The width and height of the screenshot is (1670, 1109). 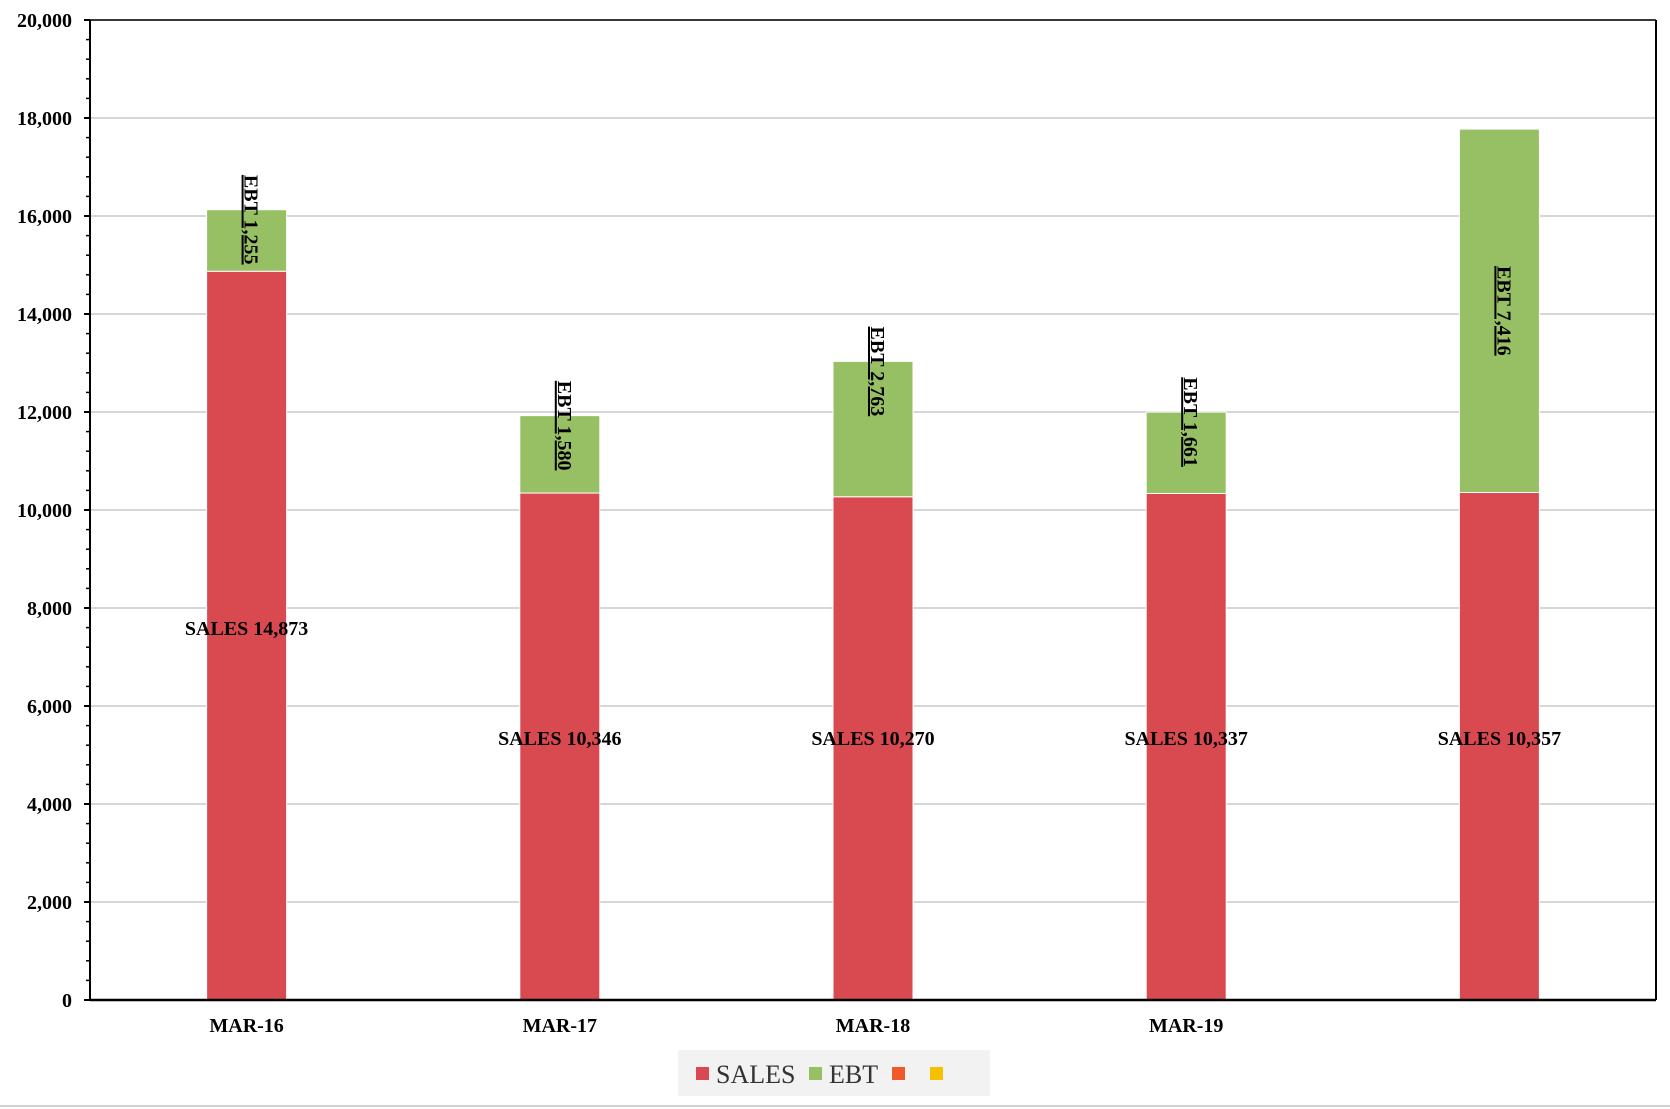 What do you see at coordinates (1503, 311) in the screenshot?
I see `ebt-data-label-4: EBT 7,416` at bounding box center [1503, 311].